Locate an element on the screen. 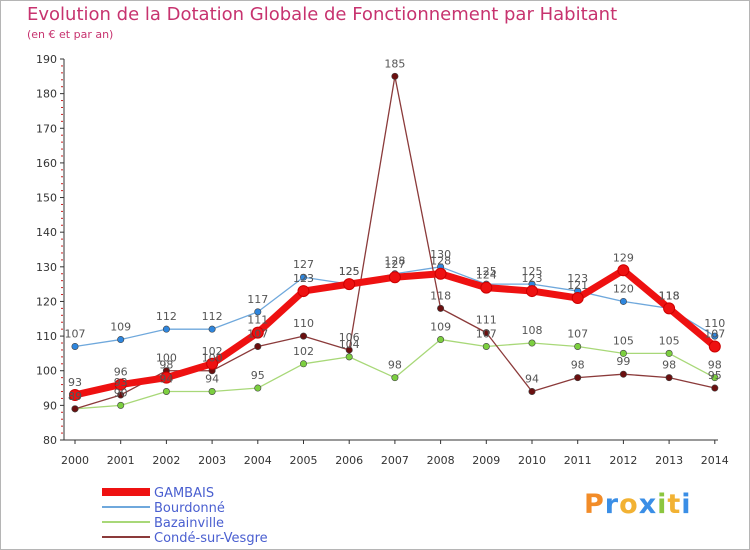  y-tick-label: 140 is located at coordinates (46, 232).